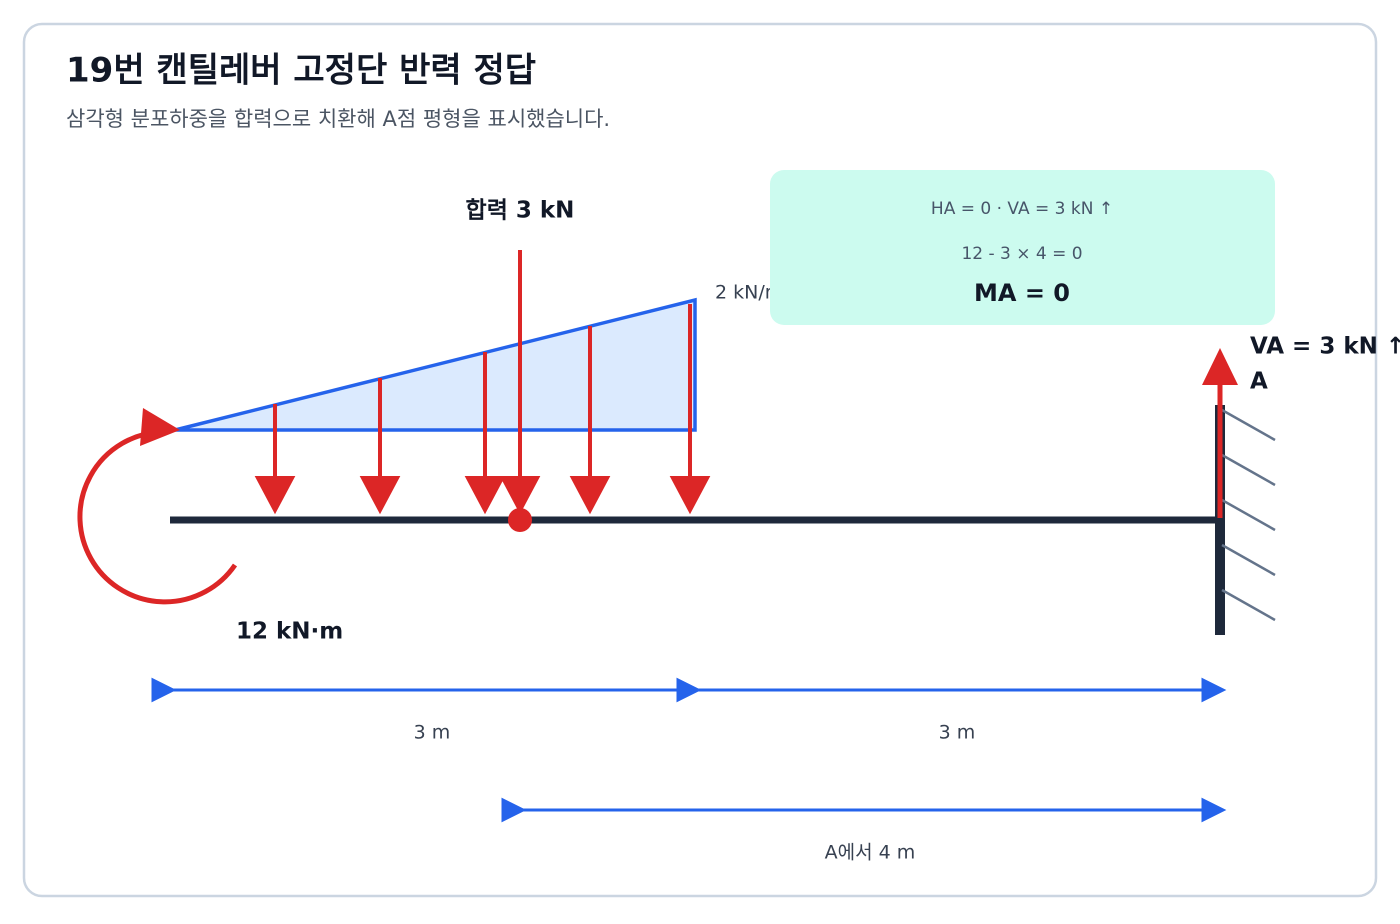 The height and width of the screenshot is (924, 1400). I want to click on subtitle: 삼각형 분포하중을 합력으로 치환해 A점 평형을 표시했습니다., so click(338, 119).